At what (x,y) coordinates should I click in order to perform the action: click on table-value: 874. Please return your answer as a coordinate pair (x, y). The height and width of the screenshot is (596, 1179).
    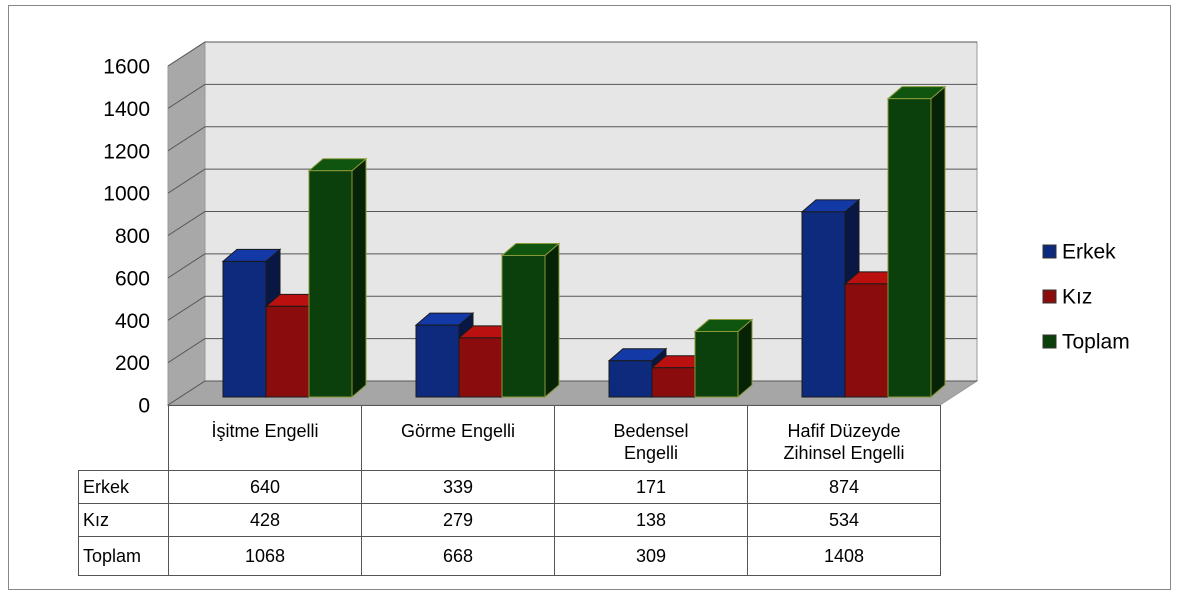
    Looking at the image, I should click on (844, 487).